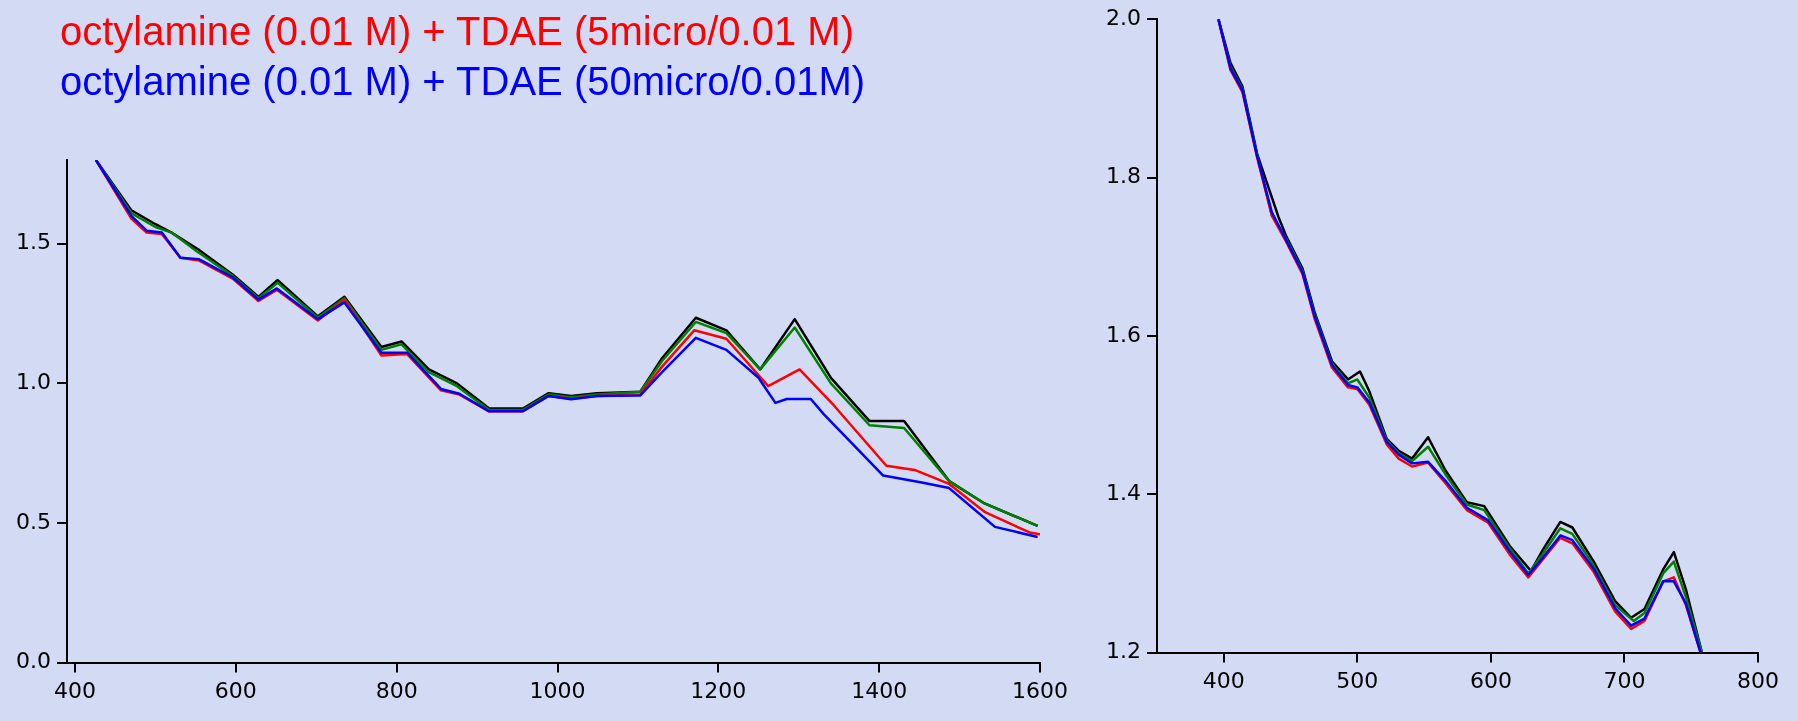 The image size is (1798, 721). I want to click on x-tick-label: 1400, so click(879, 690).